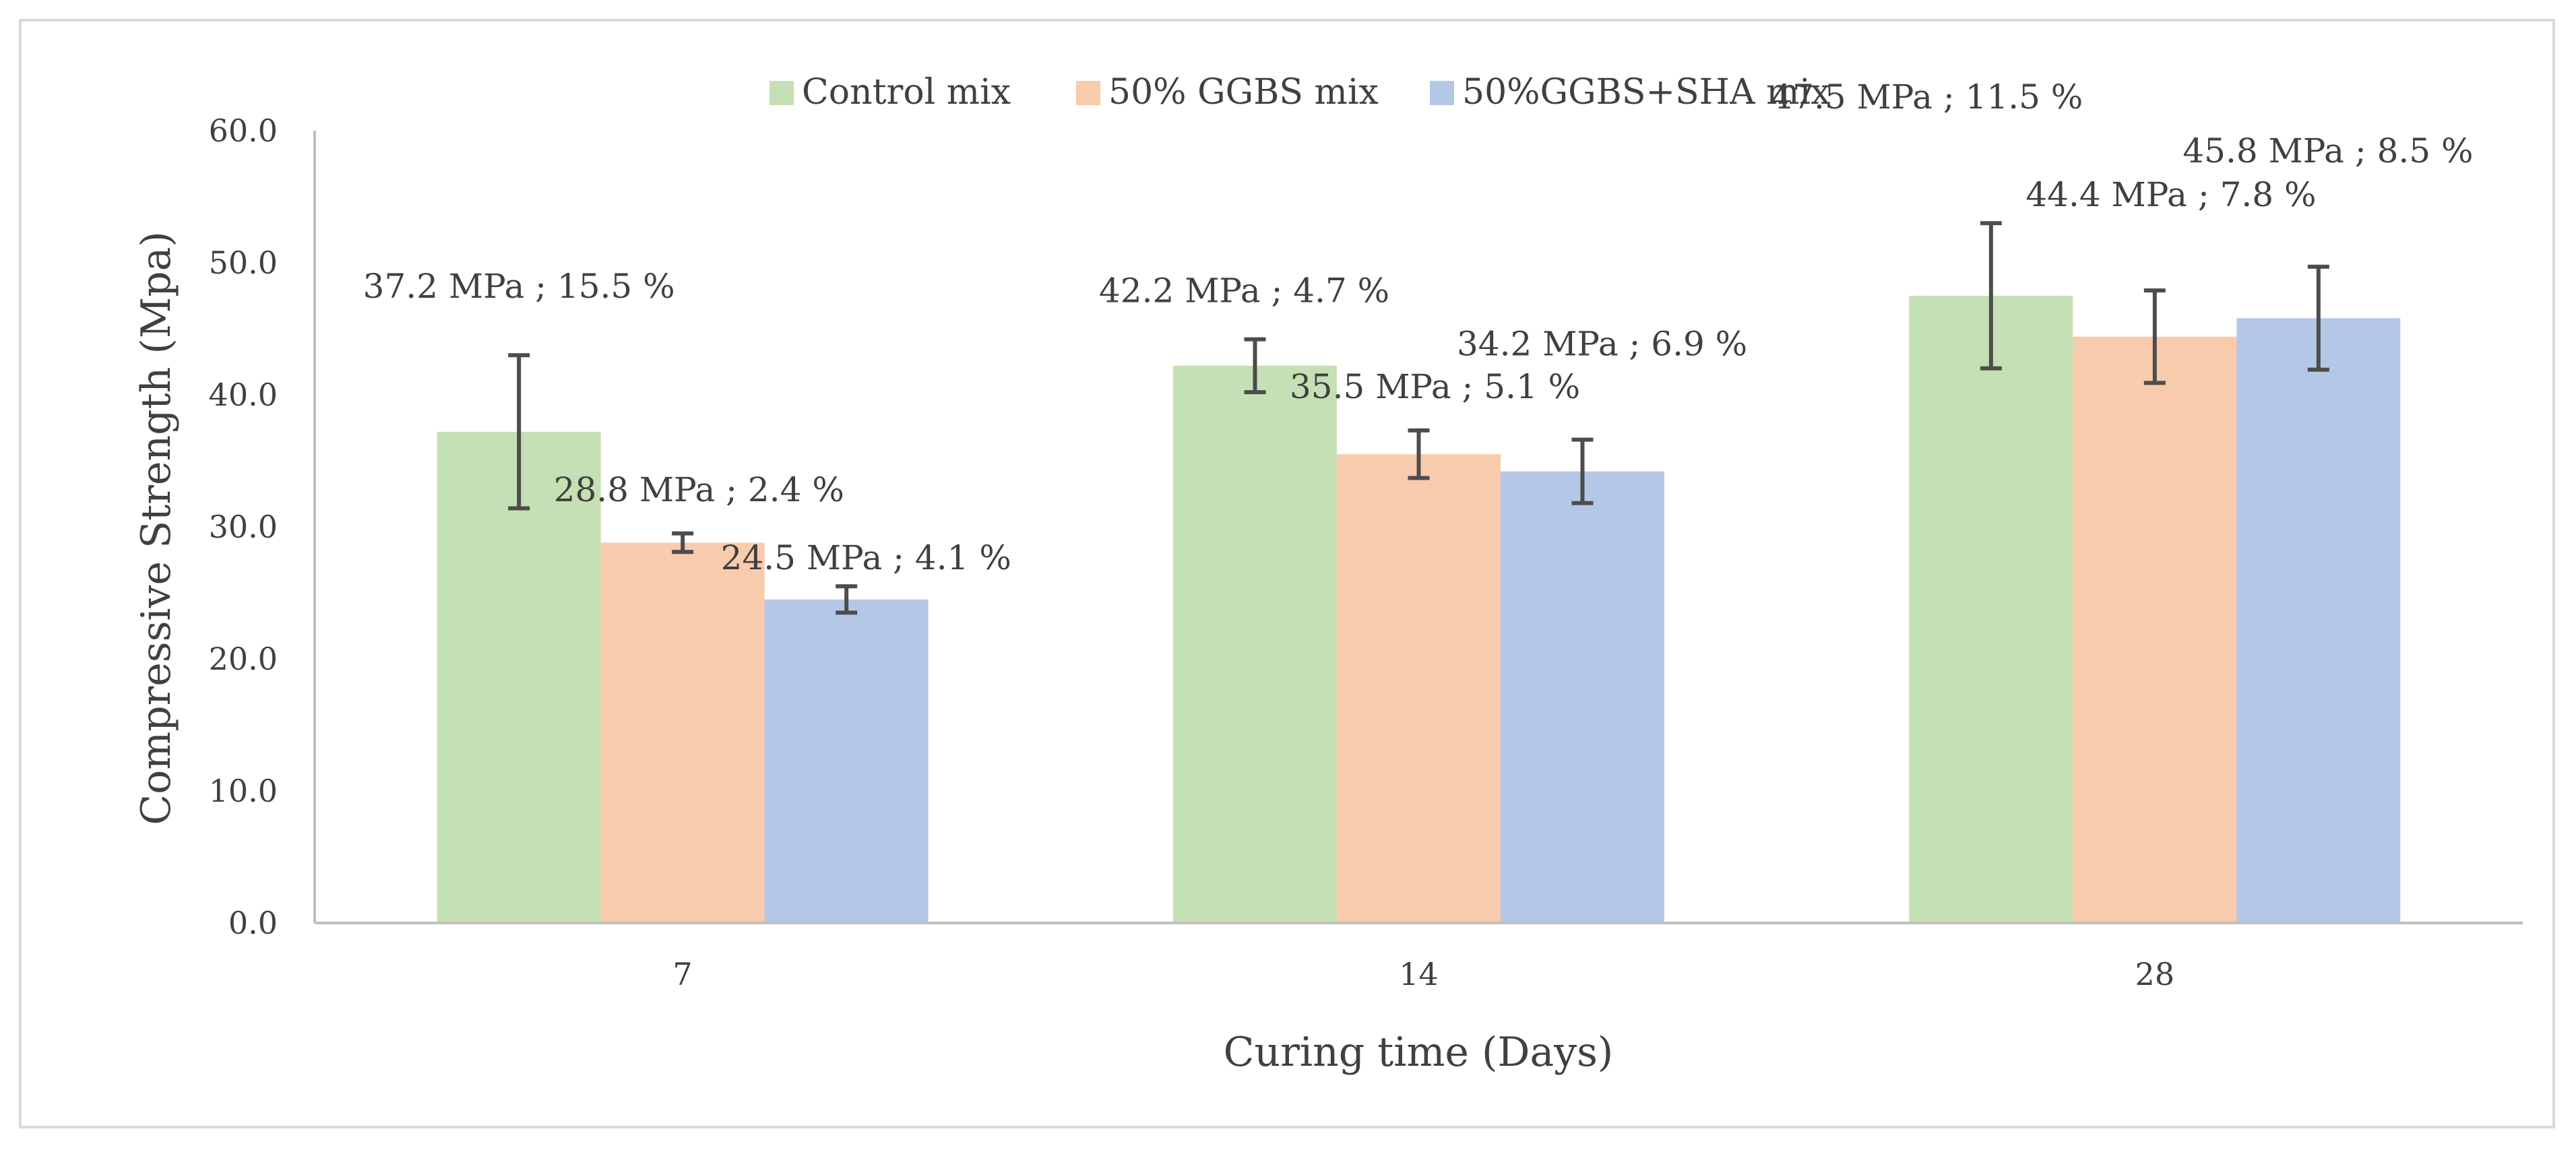  I want to click on data-label: 44.4 MPa ; 7.8 %, so click(2170, 194).